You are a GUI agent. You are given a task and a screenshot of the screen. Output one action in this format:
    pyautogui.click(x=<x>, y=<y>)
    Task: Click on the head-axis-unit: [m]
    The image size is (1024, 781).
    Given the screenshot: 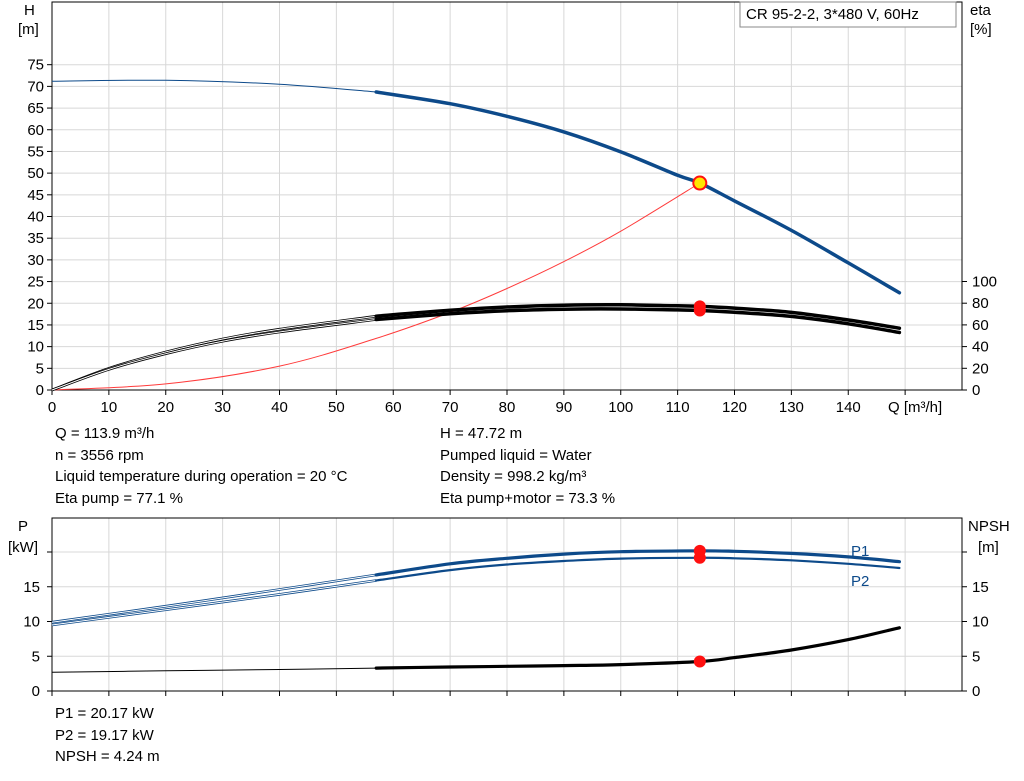 What is the action you would take?
    pyautogui.click(x=28, y=29)
    